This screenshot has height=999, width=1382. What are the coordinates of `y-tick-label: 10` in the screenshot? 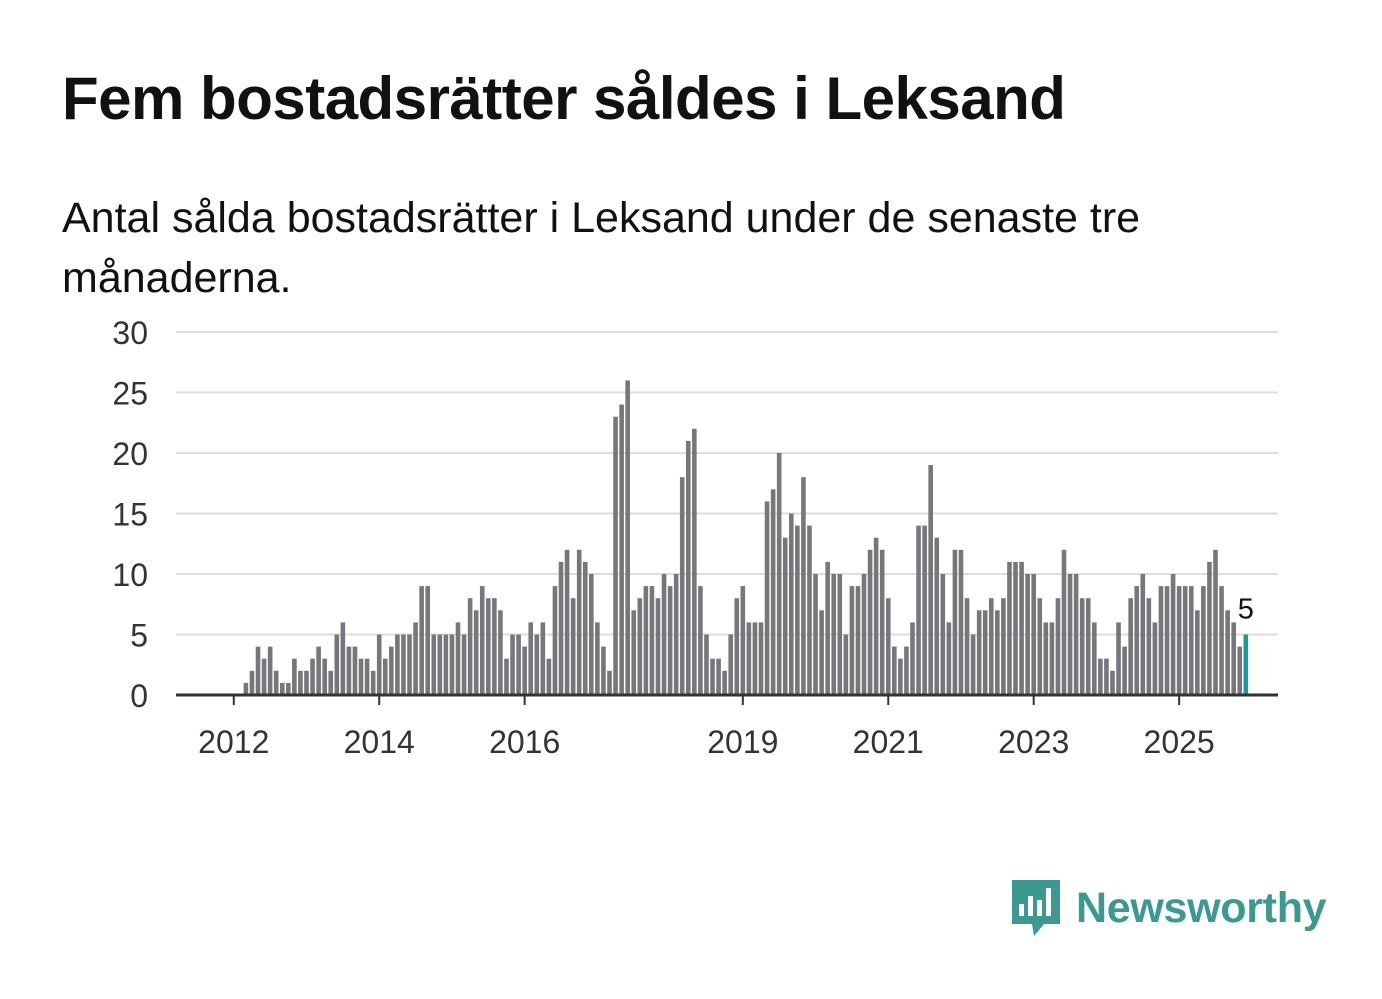 It's located at (130, 575).